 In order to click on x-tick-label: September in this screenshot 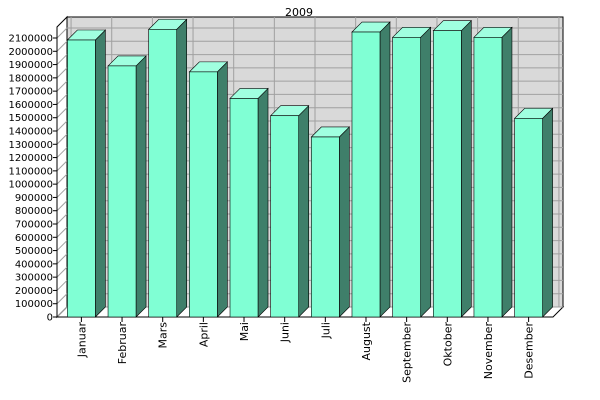, I will do `click(407, 352)`.